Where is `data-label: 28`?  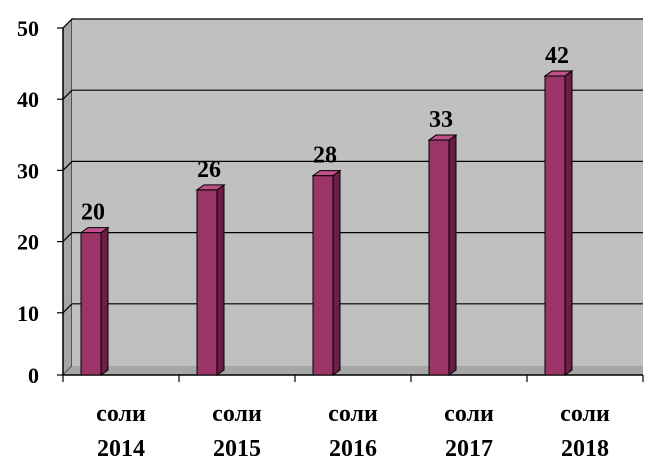 data-label: 28 is located at coordinates (325, 156).